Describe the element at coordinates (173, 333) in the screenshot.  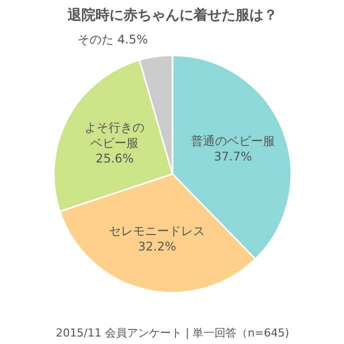
I see `text: 2015/11 会員アンケート | 単一回答（n=645)` at that location.